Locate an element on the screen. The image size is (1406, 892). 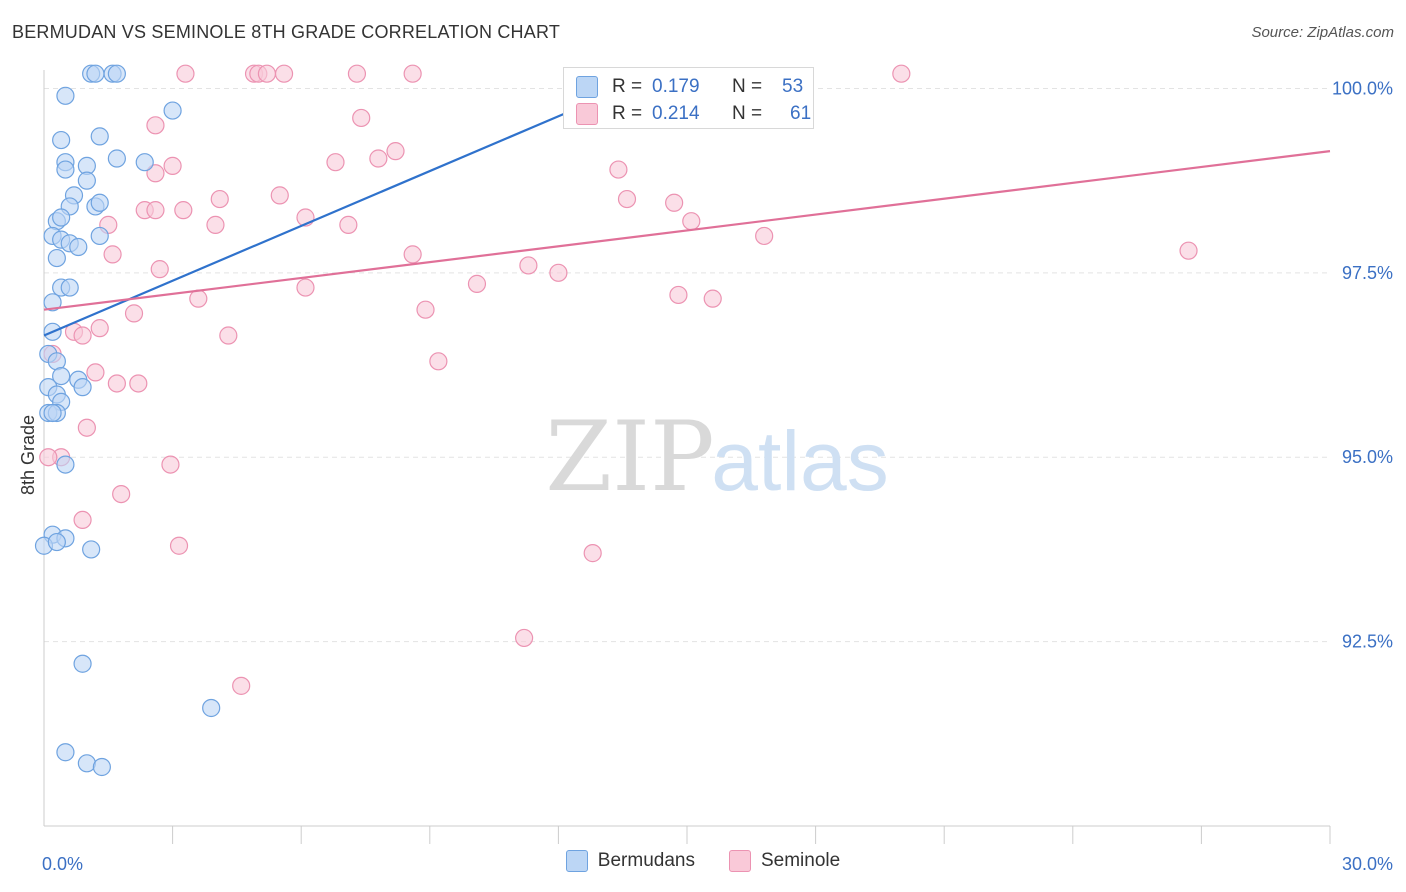
bermudans-trend-line is located at coordinates (327, 215).